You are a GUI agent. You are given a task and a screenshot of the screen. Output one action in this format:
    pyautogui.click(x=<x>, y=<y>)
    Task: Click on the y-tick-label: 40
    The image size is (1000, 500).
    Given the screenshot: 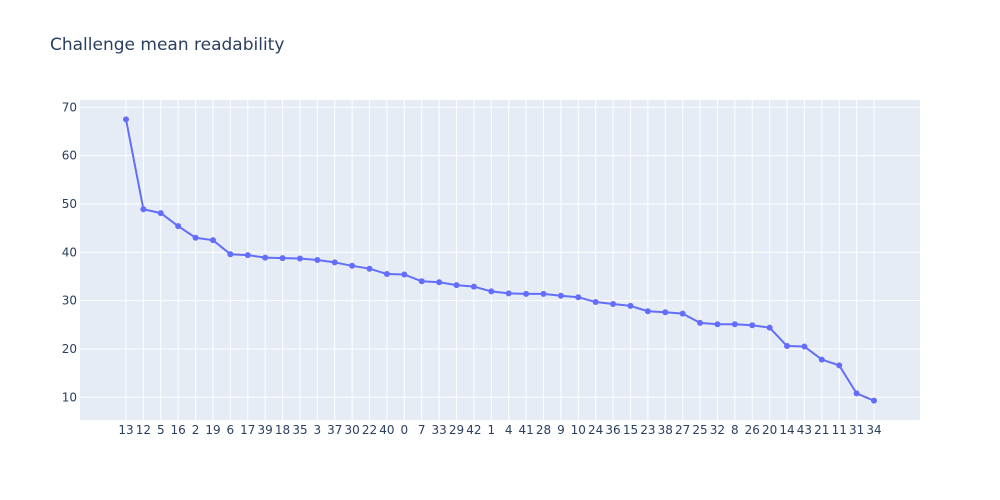 What is the action you would take?
    pyautogui.click(x=69, y=252)
    